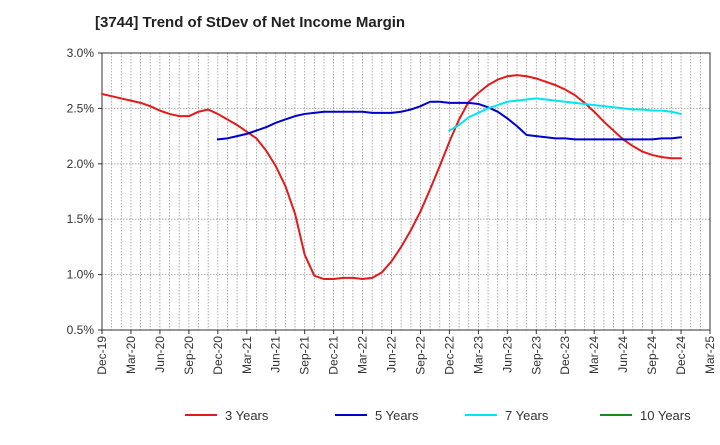 The width and height of the screenshot is (720, 445). I want to click on legend-label-3-years: 3 Years, so click(247, 415).